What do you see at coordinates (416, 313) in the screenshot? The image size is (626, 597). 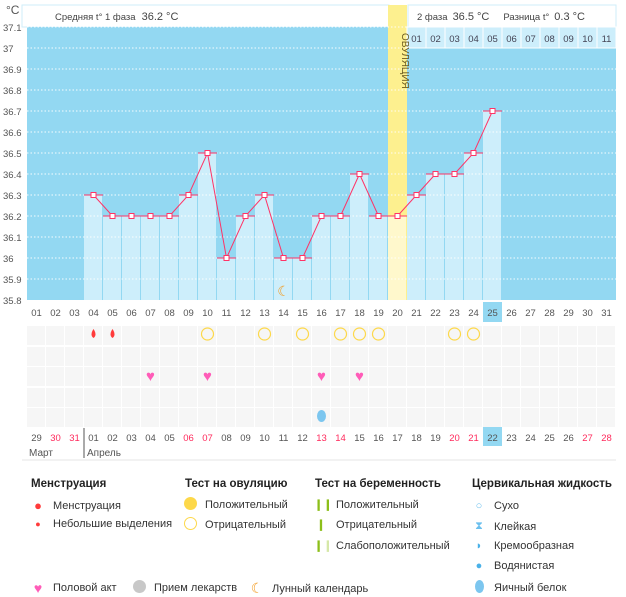 I see `cycle-day-label: 21` at bounding box center [416, 313].